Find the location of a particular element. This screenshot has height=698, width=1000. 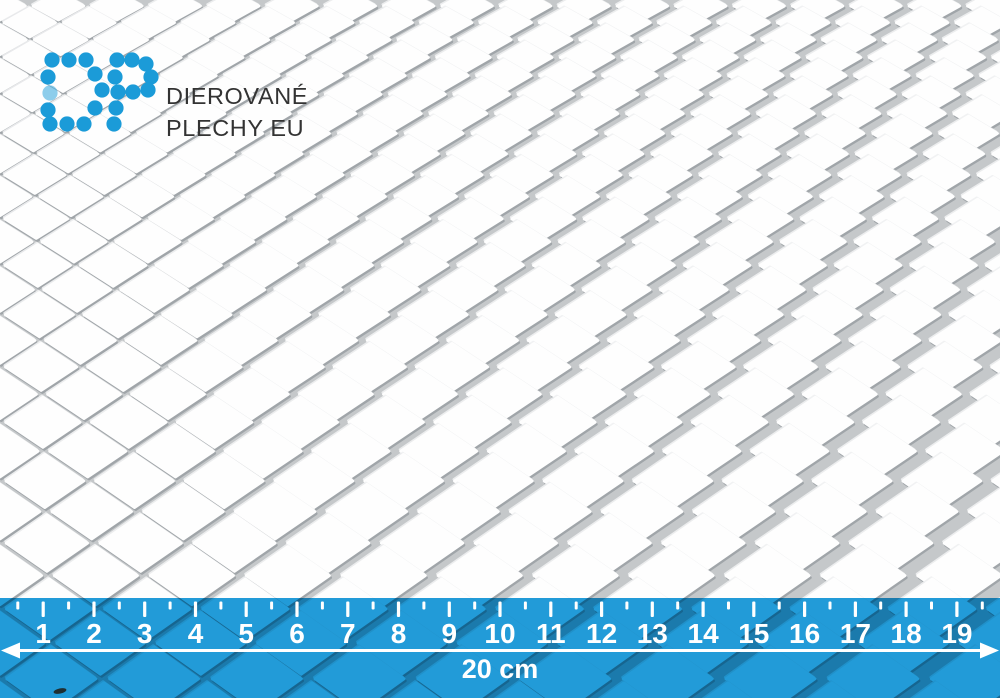

logo-text-line1: DIEROVANÉ is located at coordinates (237, 96).